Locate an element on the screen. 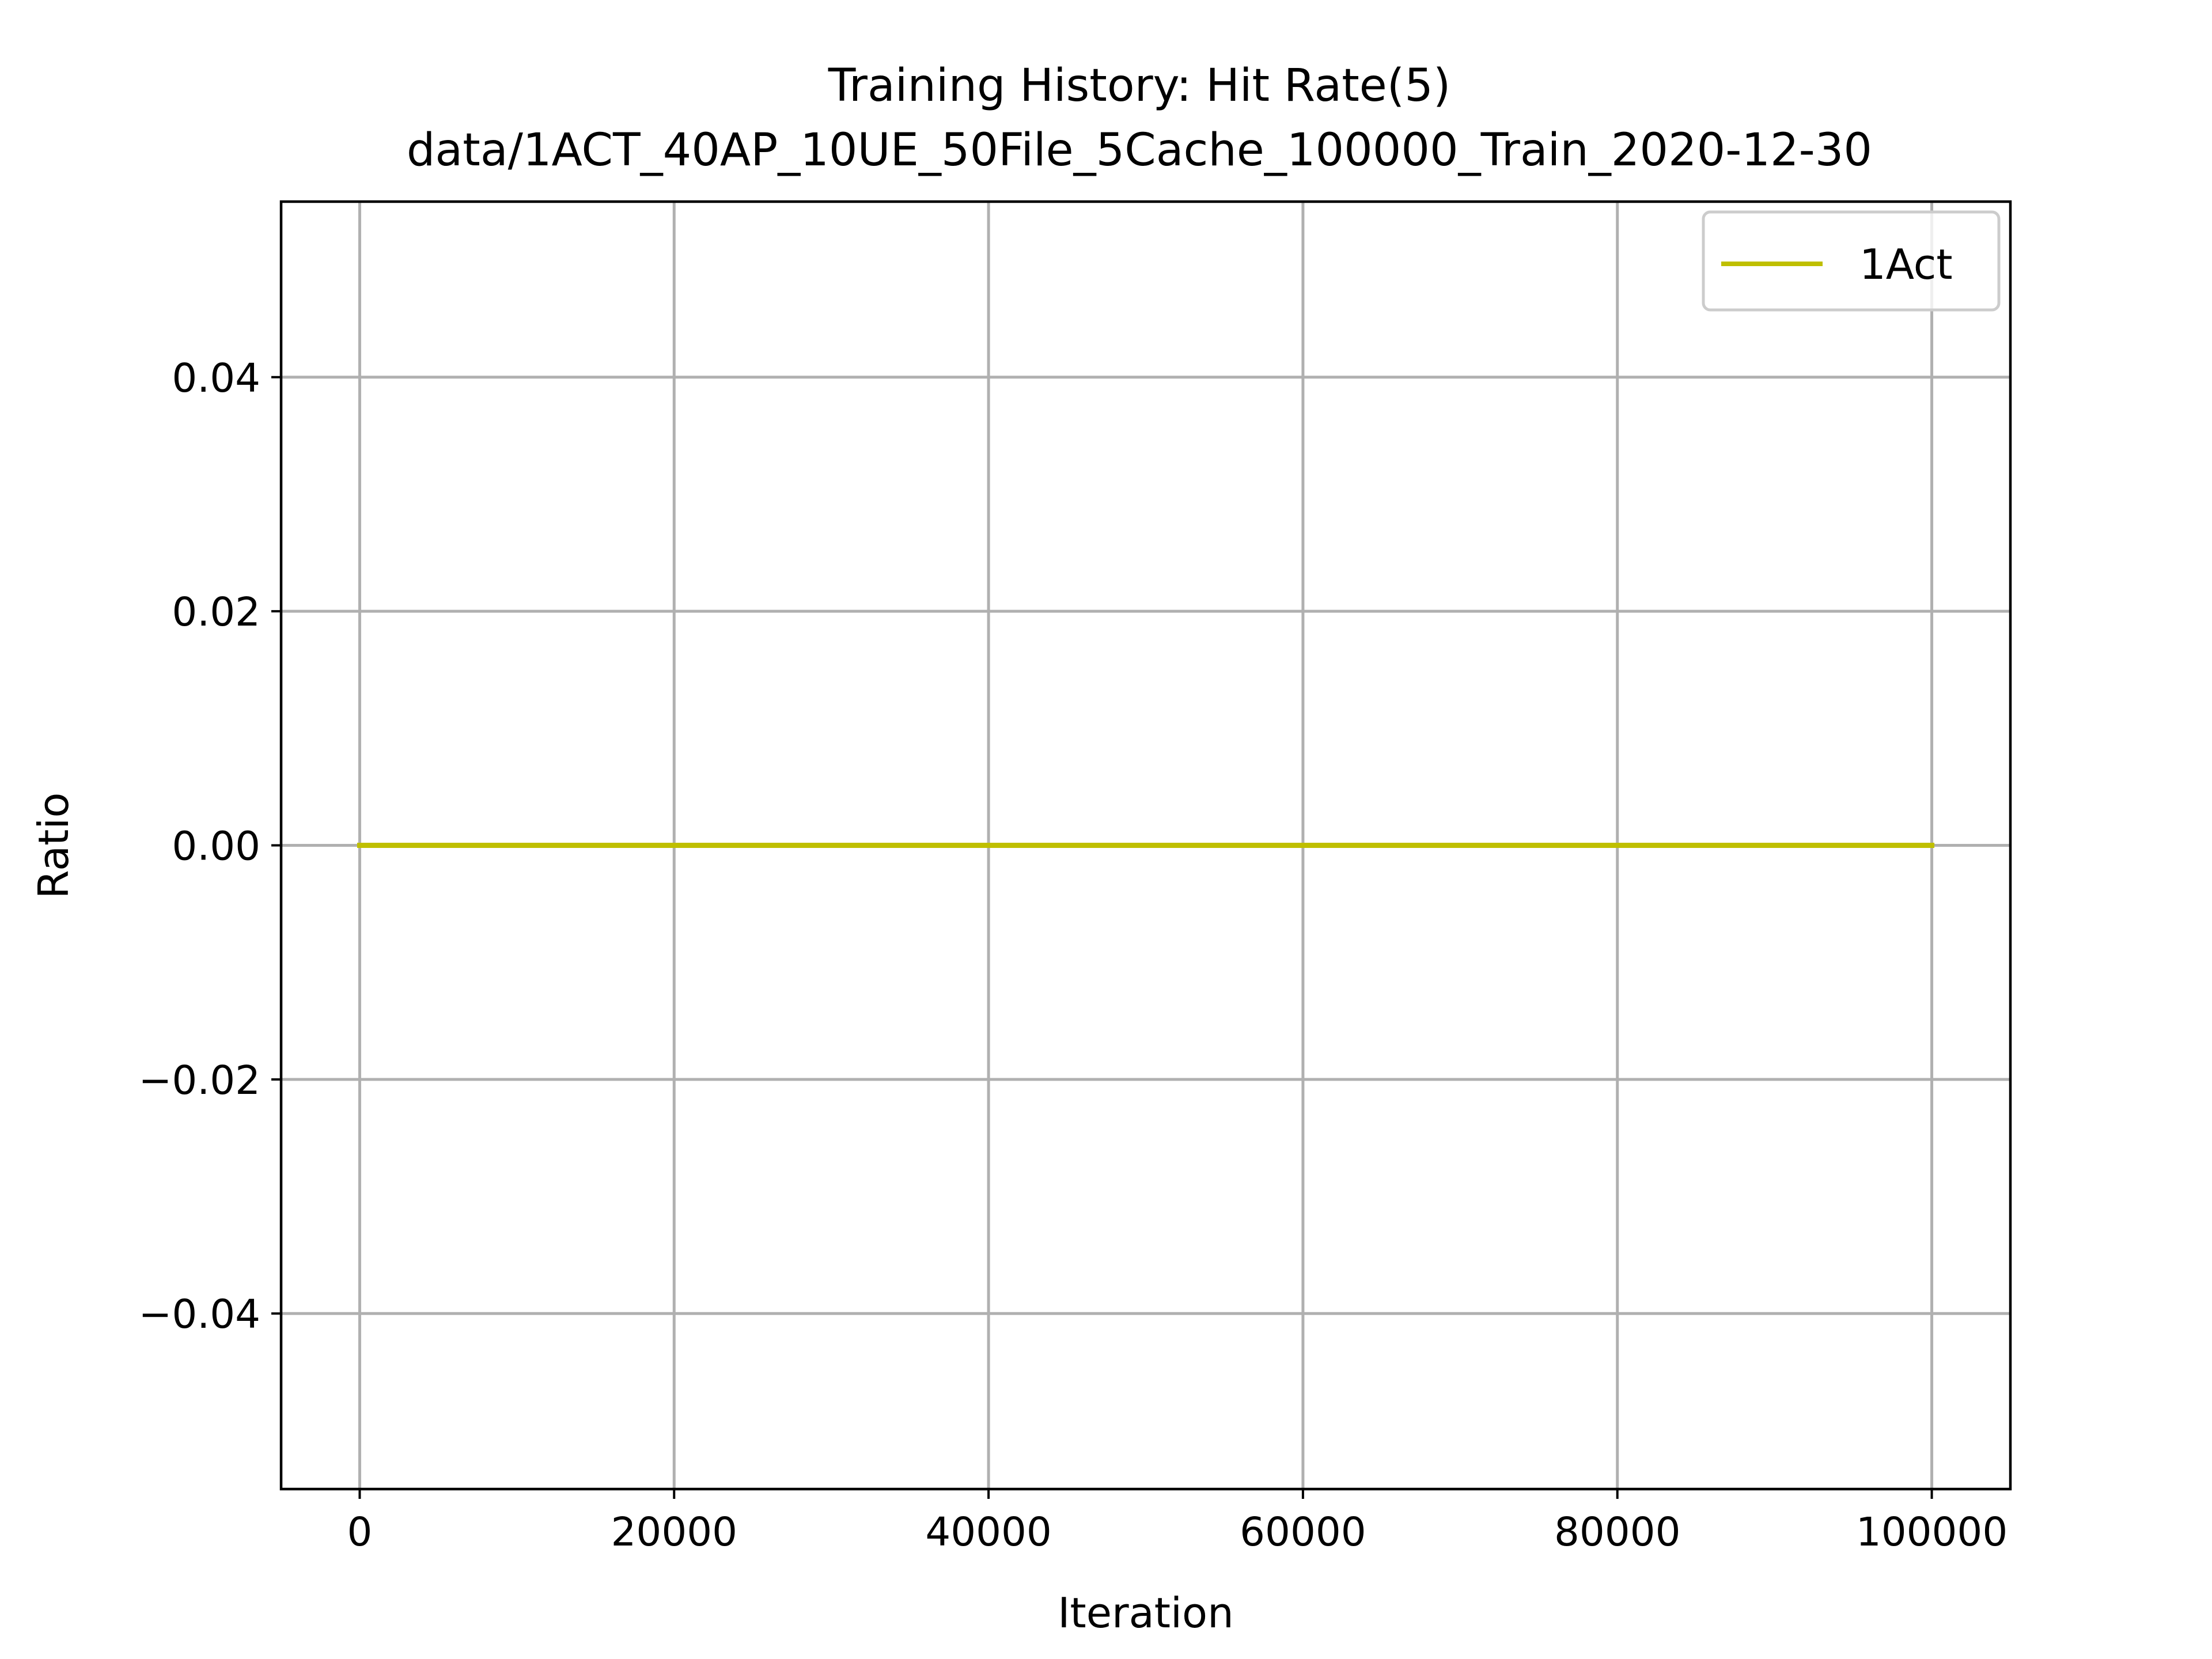  y-axis-ticks: −0.04 −0.02 0.00 0.02 0.04 is located at coordinates (210, 846).